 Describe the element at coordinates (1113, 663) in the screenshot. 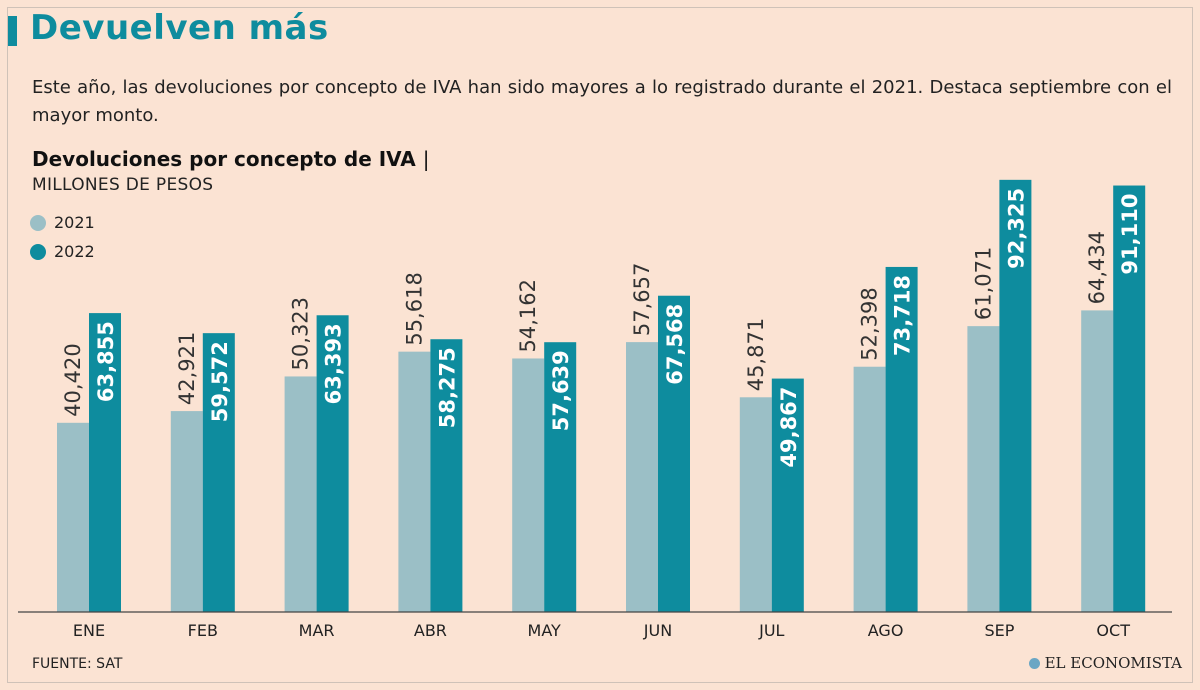

I see `brand-name: EL ECONOMISTA` at that location.